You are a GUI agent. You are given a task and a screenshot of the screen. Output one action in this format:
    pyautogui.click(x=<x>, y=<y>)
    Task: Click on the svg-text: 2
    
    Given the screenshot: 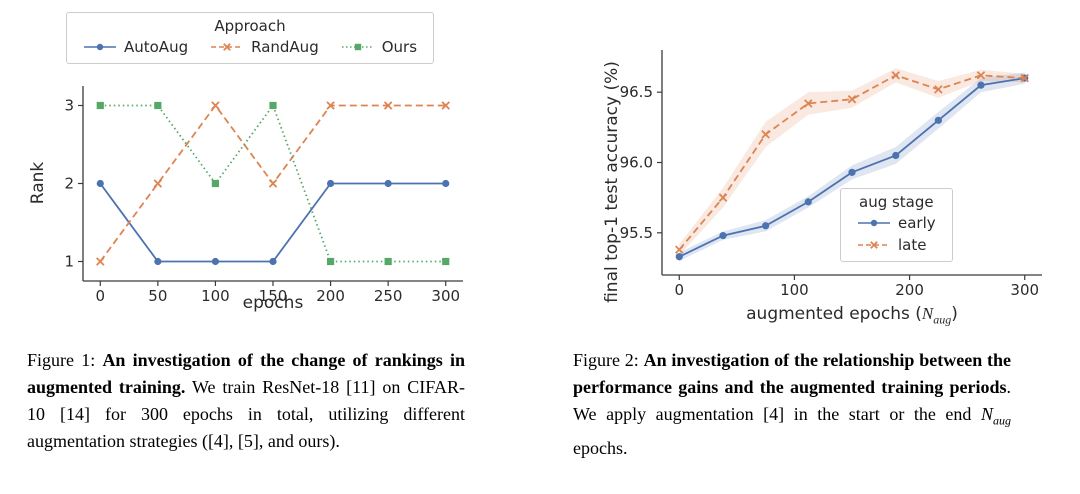 What is the action you would take?
    pyautogui.click(x=69, y=184)
    